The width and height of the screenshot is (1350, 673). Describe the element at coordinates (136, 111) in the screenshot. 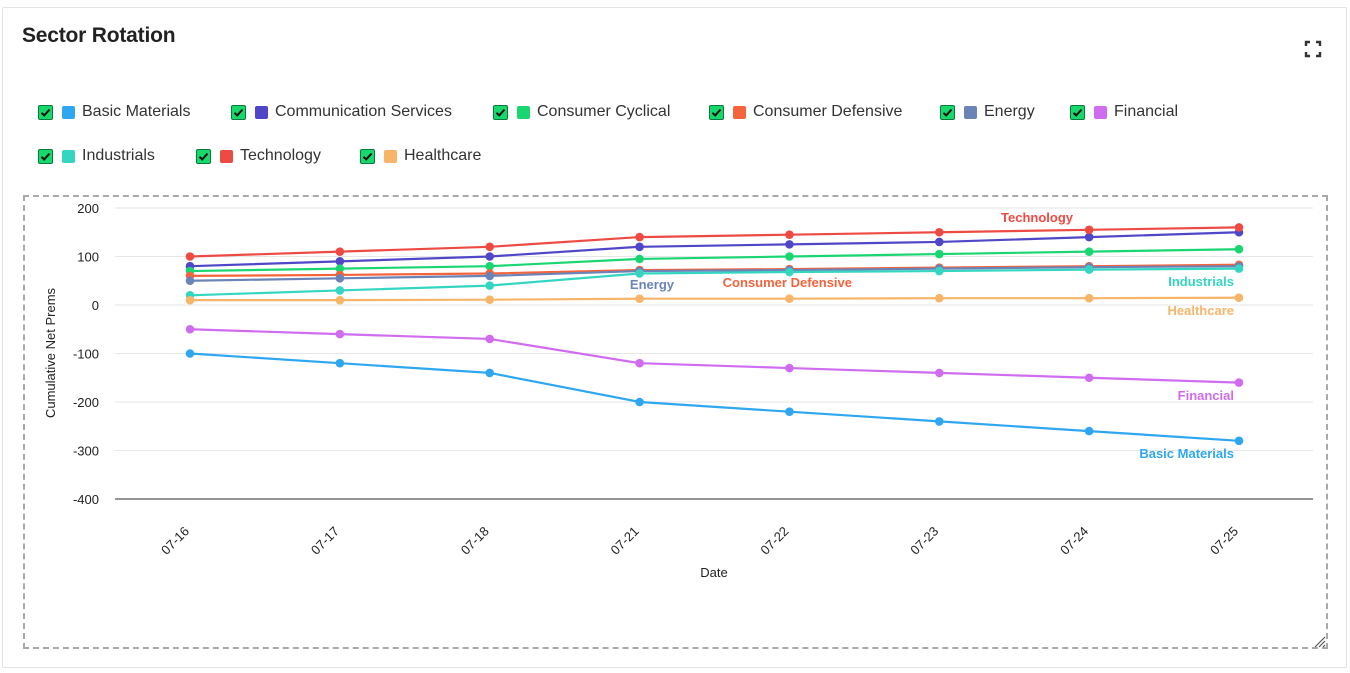

I see `legend-label: Basic Materials` at that location.